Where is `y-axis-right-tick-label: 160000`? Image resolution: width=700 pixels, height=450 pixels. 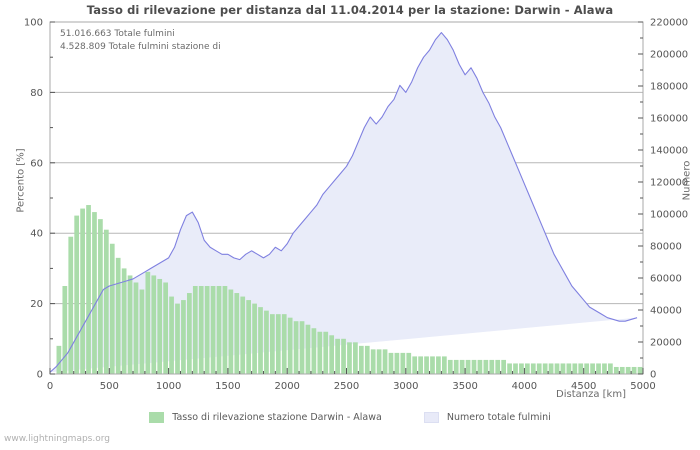
y-axis-right-tick-label: 160000 is located at coordinates (669, 119).